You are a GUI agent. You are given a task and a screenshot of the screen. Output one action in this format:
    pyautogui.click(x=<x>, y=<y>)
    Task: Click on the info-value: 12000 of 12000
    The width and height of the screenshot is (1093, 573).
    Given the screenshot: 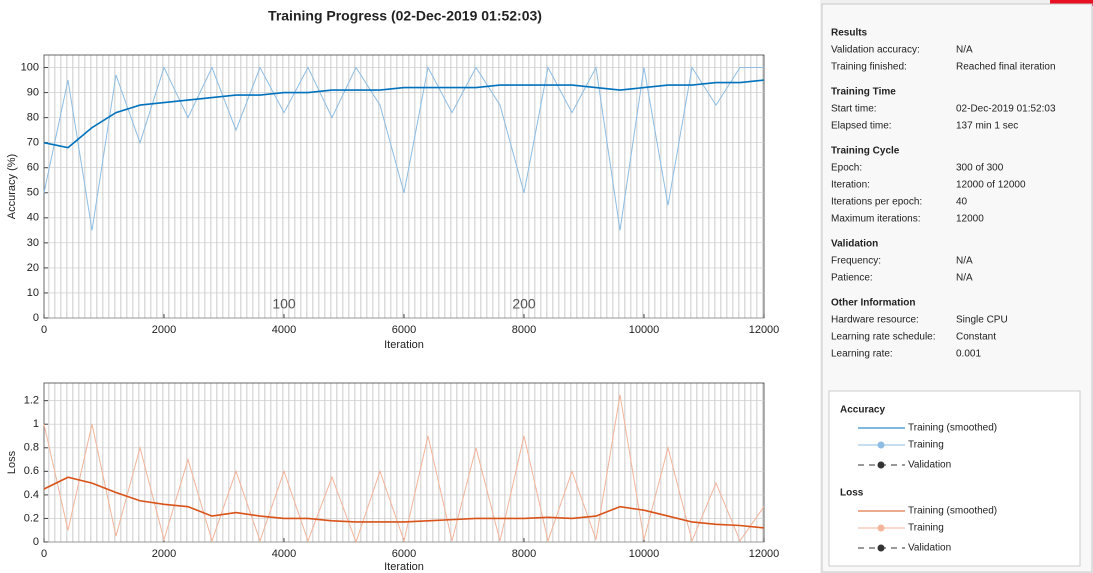 What is the action you would take?
    pyautogui.click(x=991, y=185)
    